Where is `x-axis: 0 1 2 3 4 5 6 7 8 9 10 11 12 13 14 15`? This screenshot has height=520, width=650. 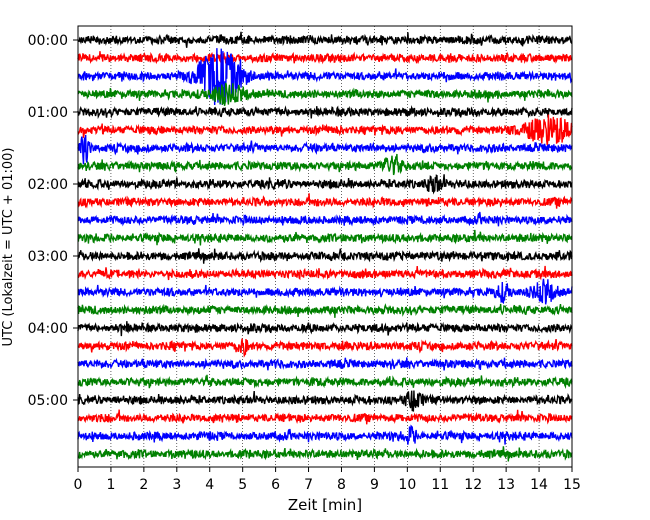 x-axis: 0 1 2 3 4 5 6 7 8 9 10 11 12 13 14 15 is located at coordinates (327, 480).